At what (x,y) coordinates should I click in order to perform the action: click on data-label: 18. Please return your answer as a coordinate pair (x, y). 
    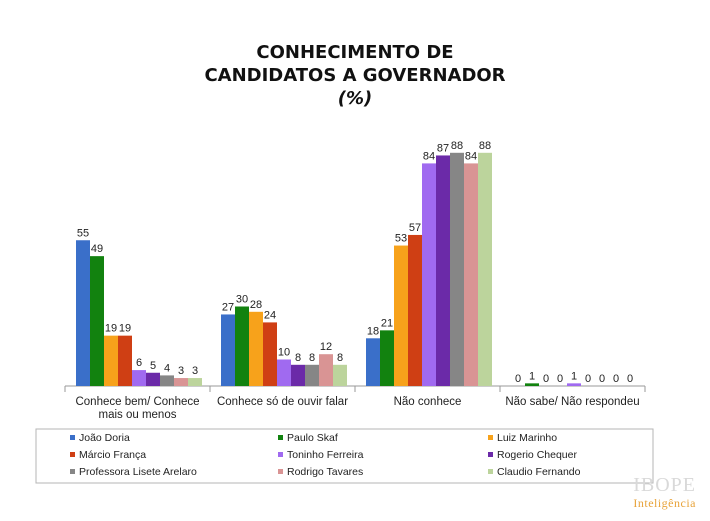
    Looking at the image, I should click on (373, 331).